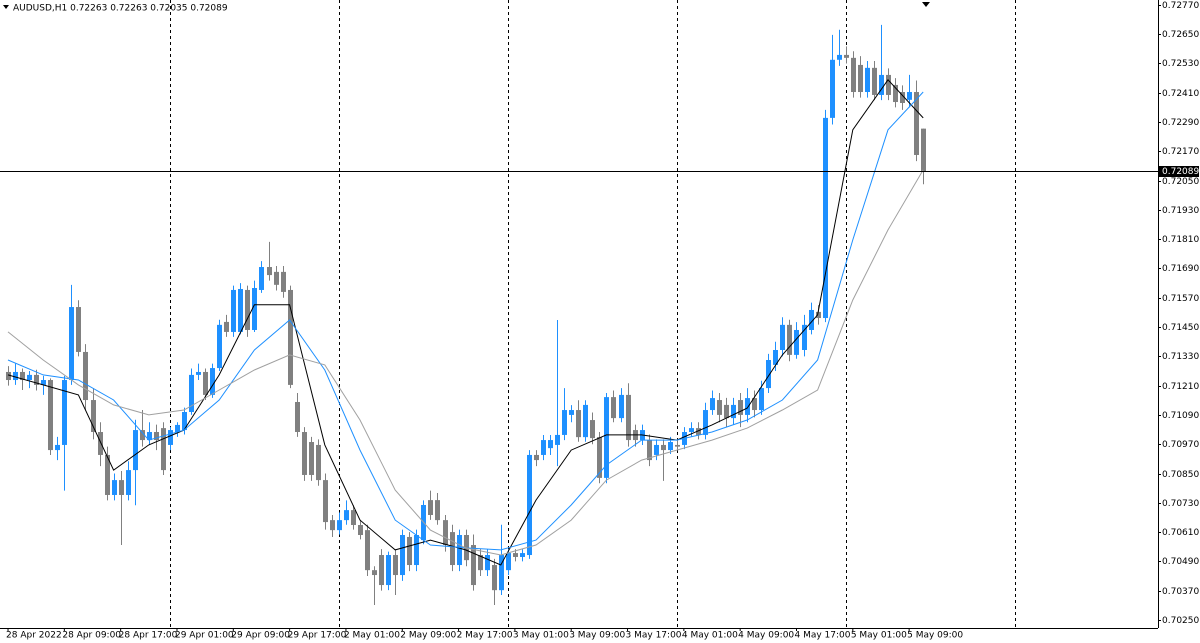 The height and width of the screenshot is (643, 1200). I want to click on y-tick-label: 0.72290, so click(1180, 123).